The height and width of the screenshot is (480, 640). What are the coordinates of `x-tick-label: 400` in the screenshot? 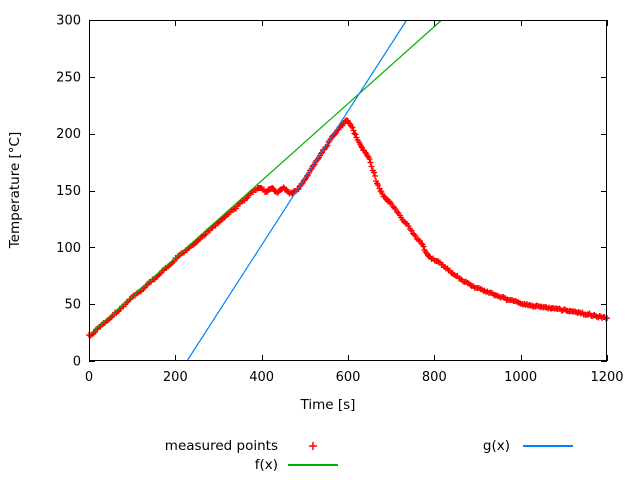 It's located at (261, 377).